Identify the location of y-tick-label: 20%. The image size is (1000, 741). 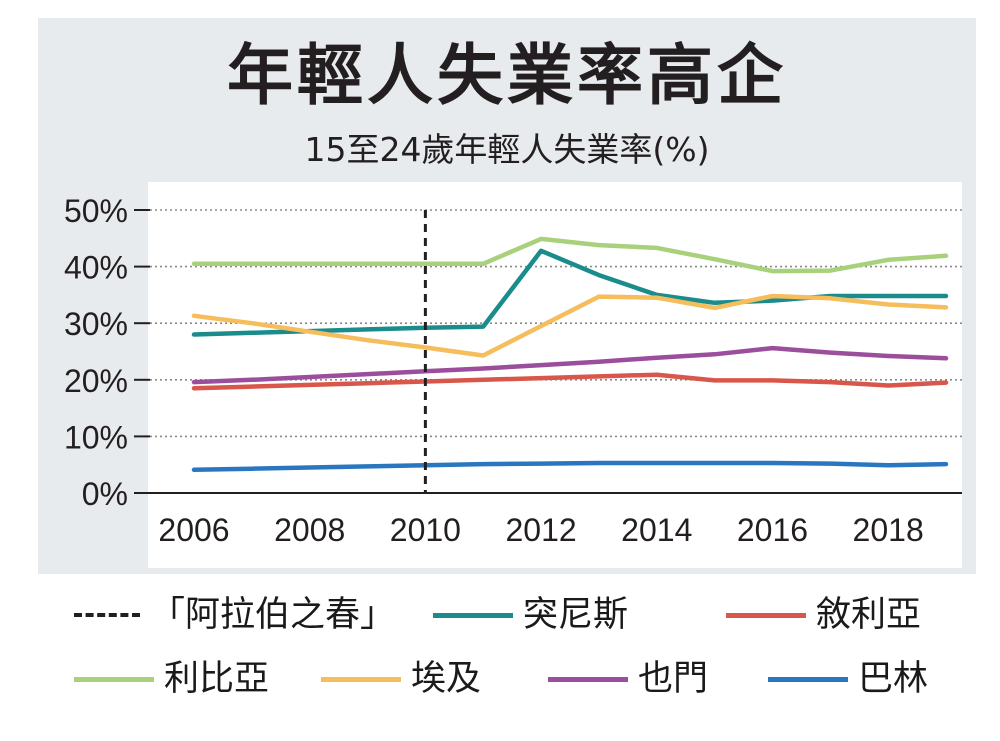
(96, 381).